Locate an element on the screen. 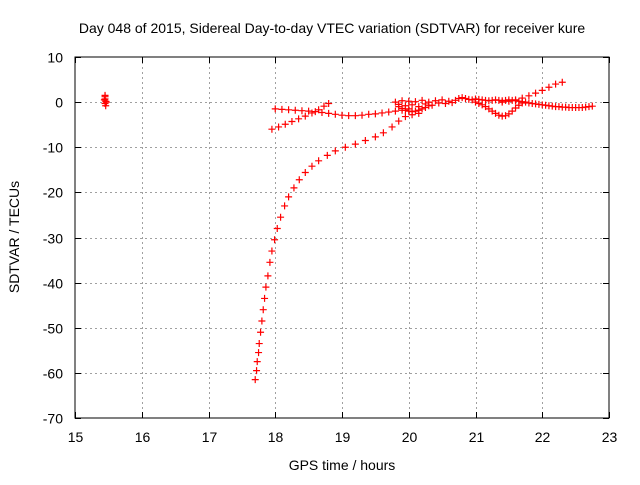 The height and width of the screenshot is (485, 640). series-dip-loop is located at coordinates (499, 109).